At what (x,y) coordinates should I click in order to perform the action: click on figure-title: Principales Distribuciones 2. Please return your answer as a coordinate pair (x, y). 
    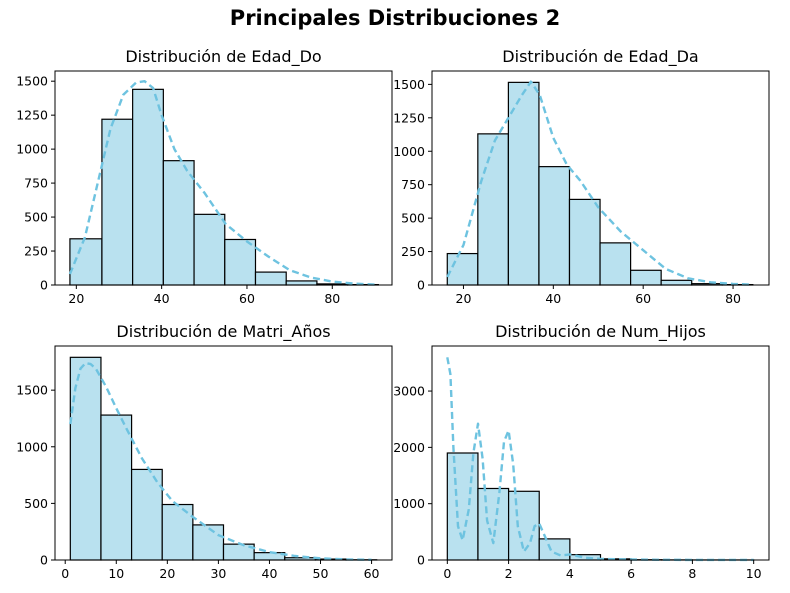
    Looking at the image, I should click on (395, 18).